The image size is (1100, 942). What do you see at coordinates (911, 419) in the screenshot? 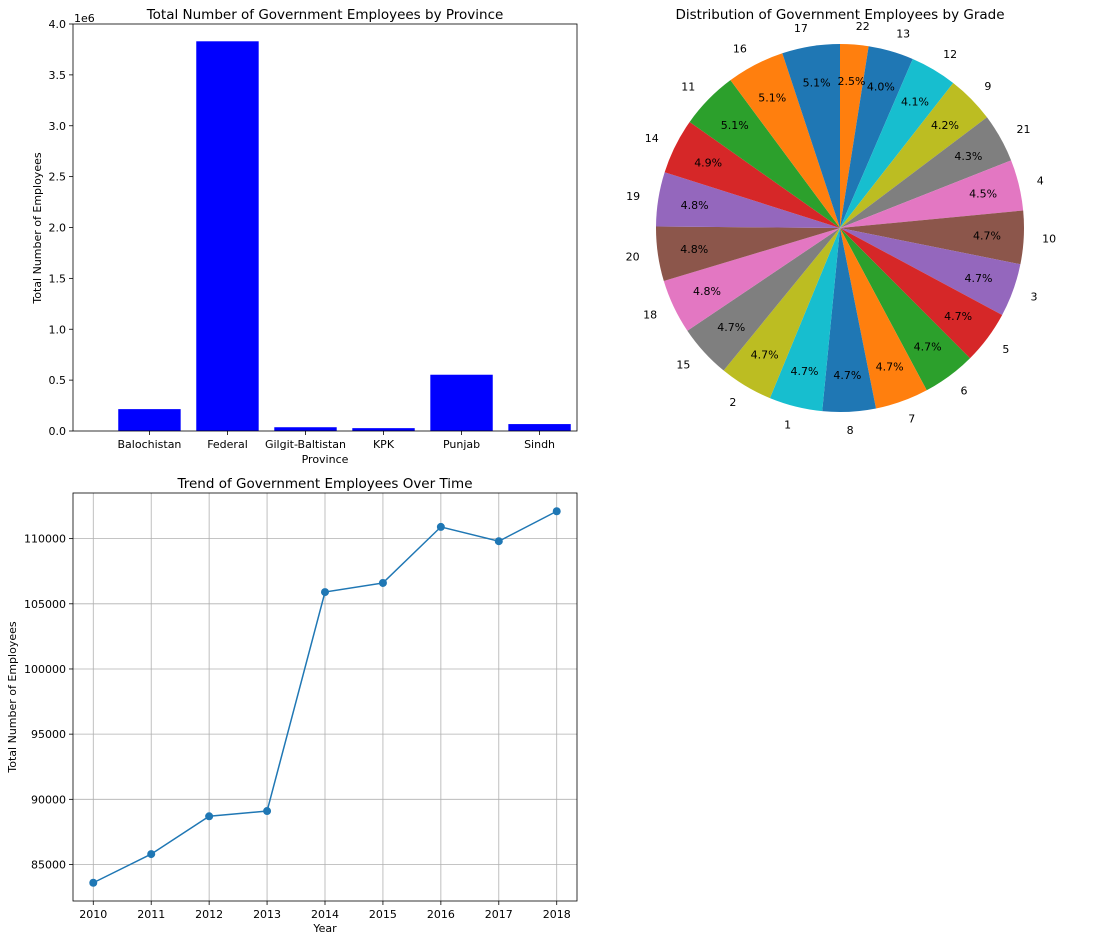
I see `pie-category-label: 7` at bounding box center [911, 419].